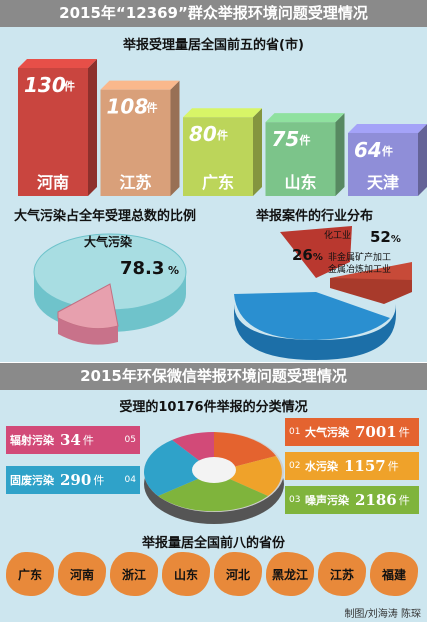  Describe the element at coordinates (365, 466) in the screenshot. I see `category-value: 1157` at that location.